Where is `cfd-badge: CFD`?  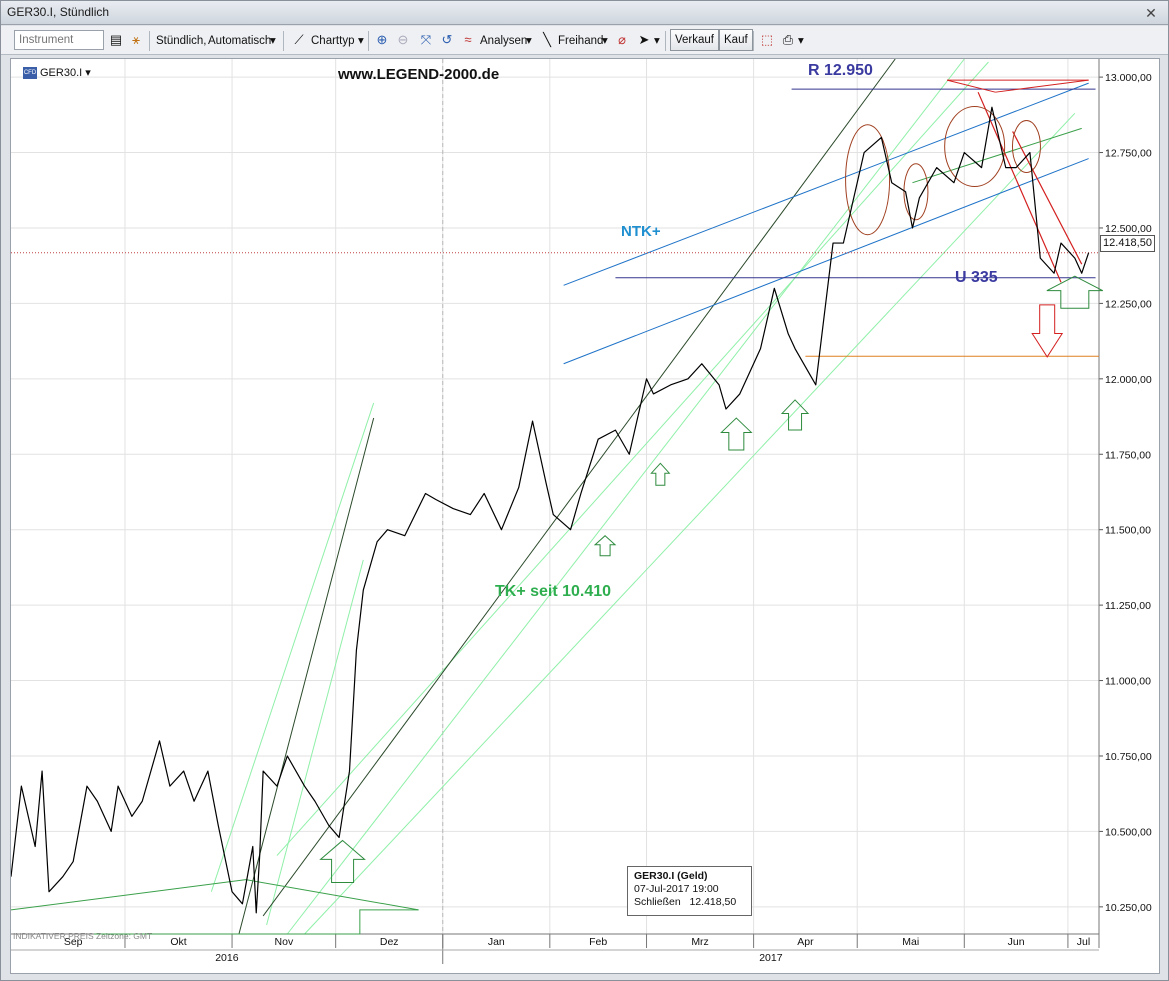
cfd-badge: CFD is located at coordinates (30, 73).